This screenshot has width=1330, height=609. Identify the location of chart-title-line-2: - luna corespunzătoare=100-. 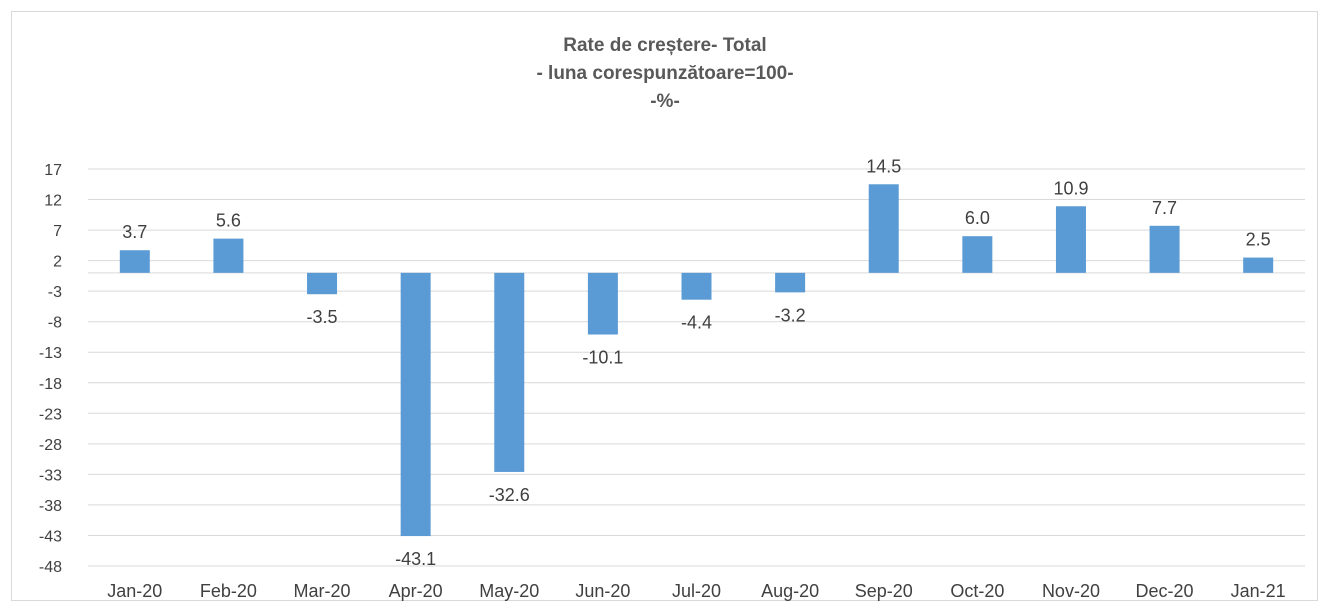
(665, 73).